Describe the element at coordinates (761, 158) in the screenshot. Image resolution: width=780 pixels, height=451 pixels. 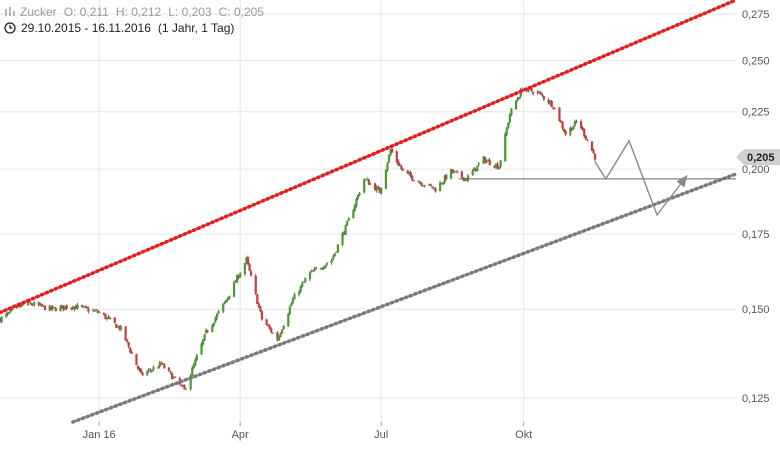
I see `last-price-label: 0,205` at that location.